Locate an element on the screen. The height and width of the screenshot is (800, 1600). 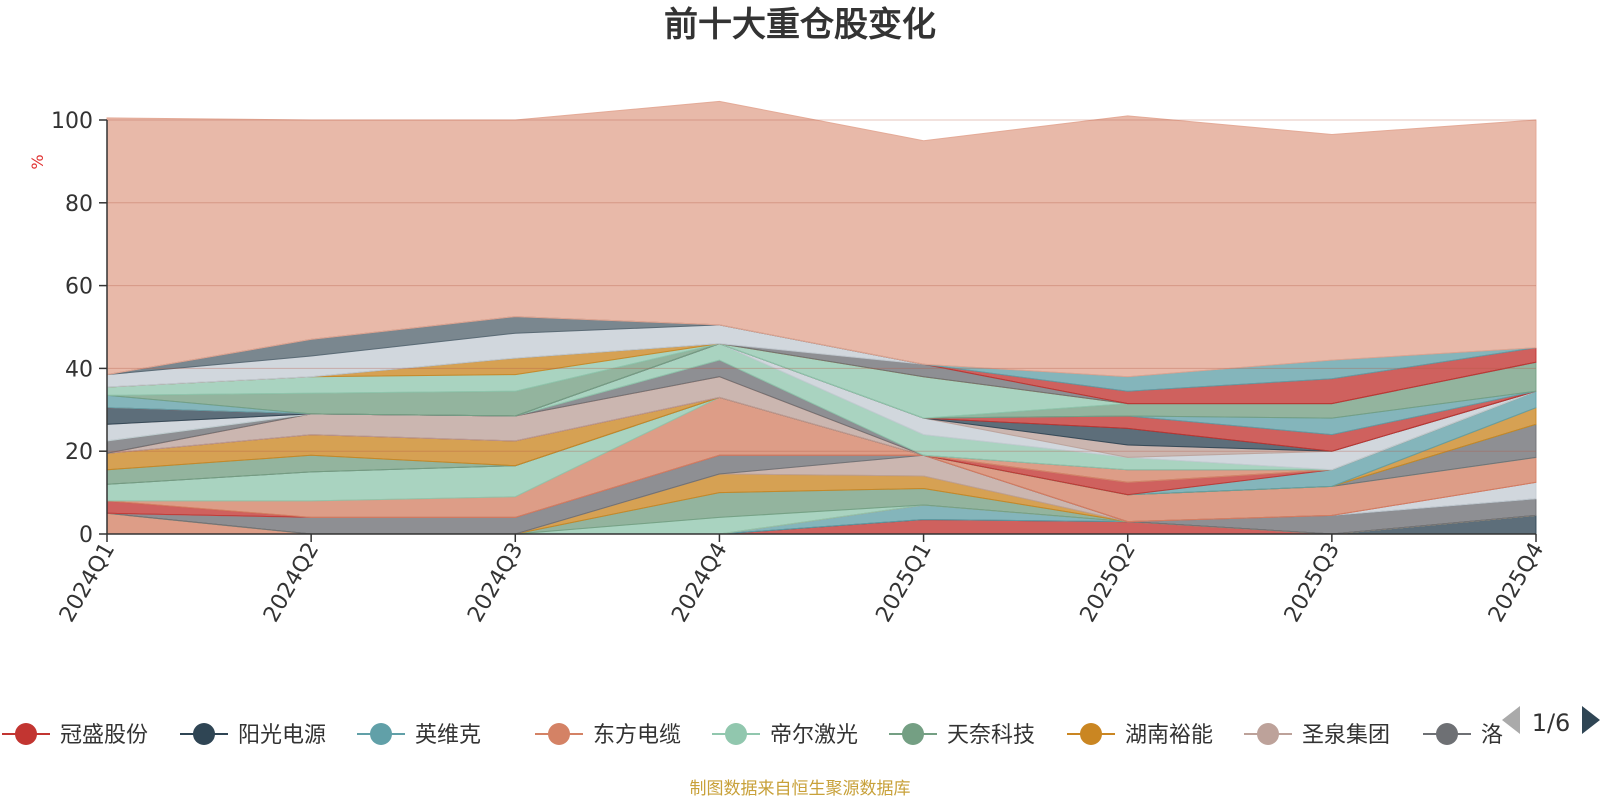
x-tick-label: 2025Q1 is located at coordinates (903, 583).